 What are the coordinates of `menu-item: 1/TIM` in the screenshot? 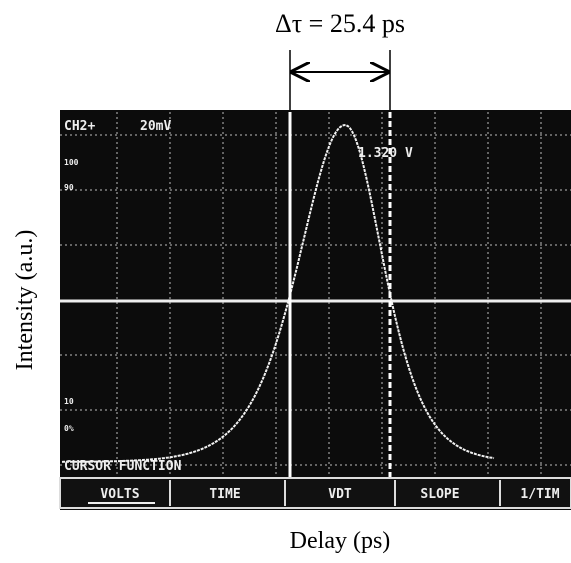 It's located at (539, 494).